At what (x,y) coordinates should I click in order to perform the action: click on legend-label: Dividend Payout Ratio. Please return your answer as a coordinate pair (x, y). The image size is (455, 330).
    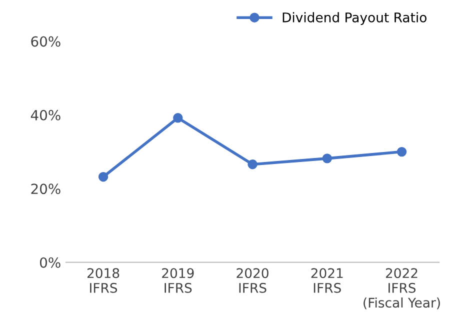
    Looking at the image, I should click on (354, 18).